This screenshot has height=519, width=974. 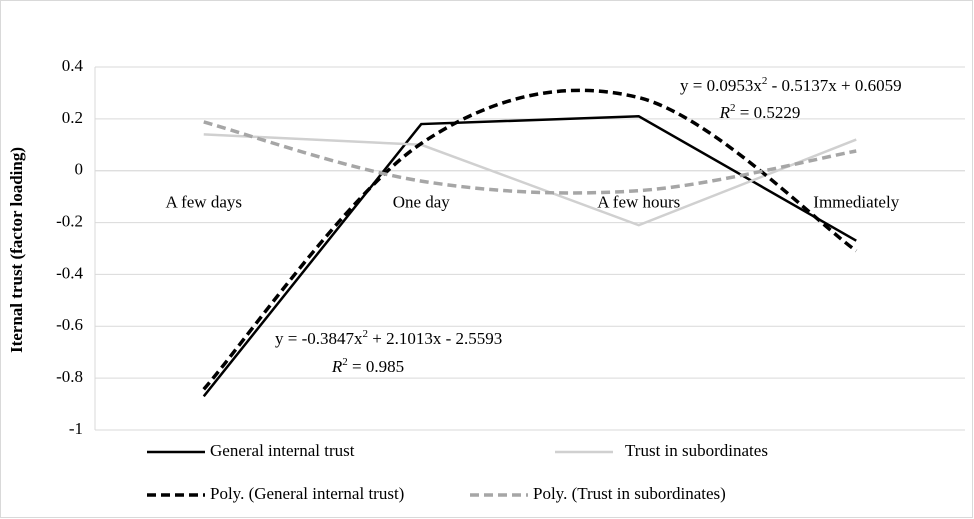 What do you see at coordinates (76, 428) in the screenshot?
I see `y-tick-label: -1` at bounding box center [76, 428].